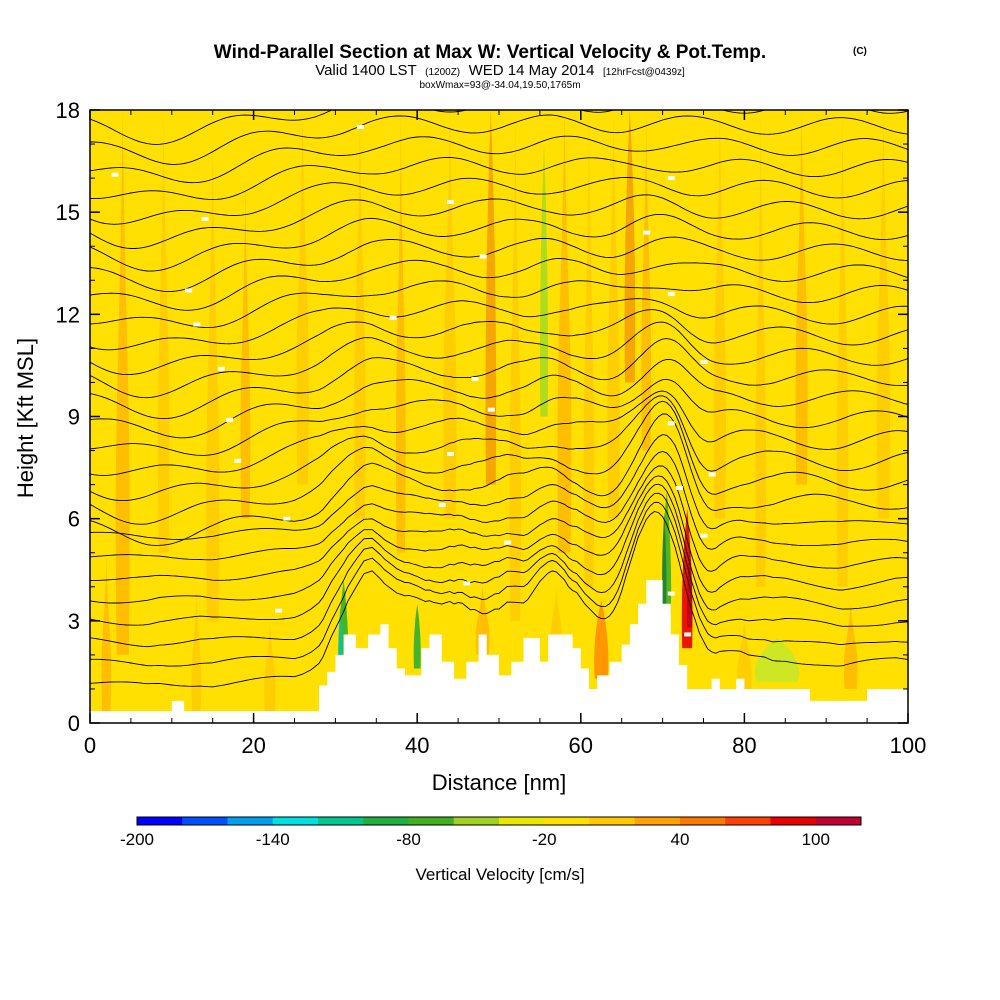 This screenshot has height=1000, width=1000. I want to click on subtitle-utc: (1200Z), so click(442, 72).